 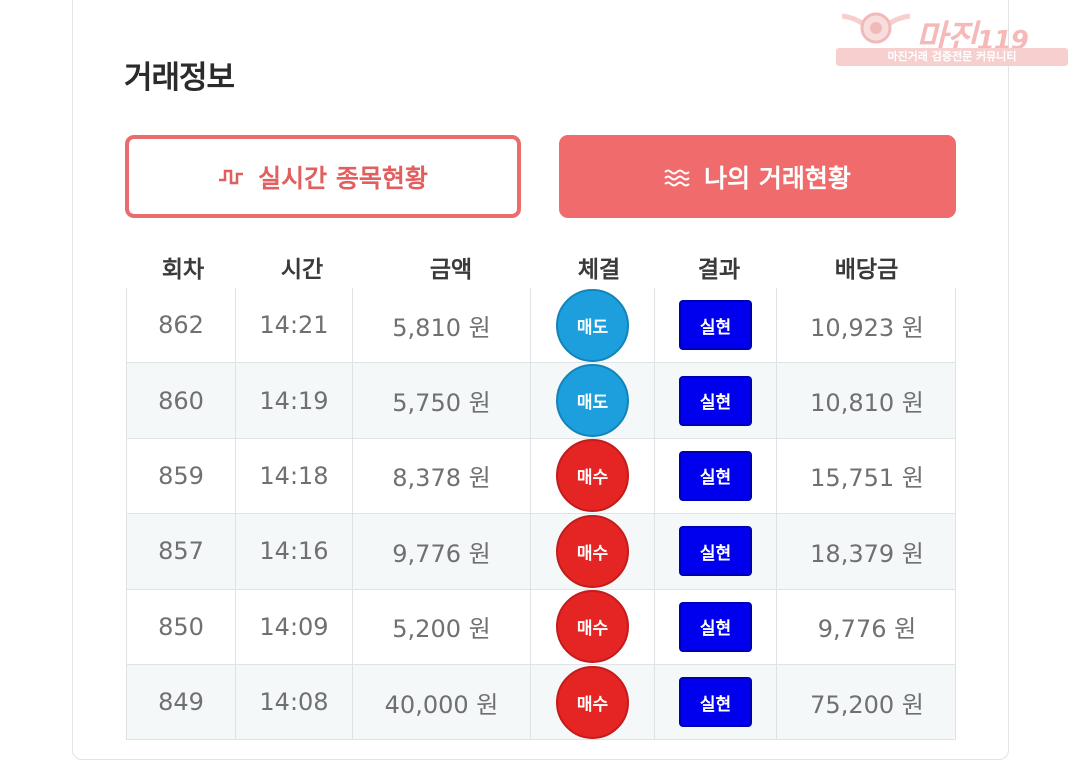 What do you see at coordinates (181, 400) in the screenshot?
I see `round-cell: 860` at bounding box center [181, 400].